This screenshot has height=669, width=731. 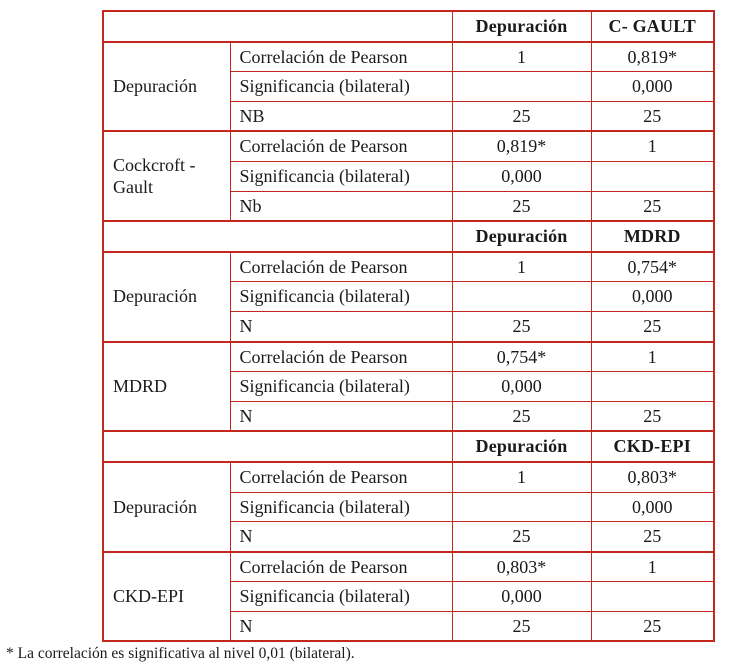 What do you see at coordinates (652, 26) in the screenshot?
I see `col-header-cgault: C- GAULT` at bounding box center [652, 26].